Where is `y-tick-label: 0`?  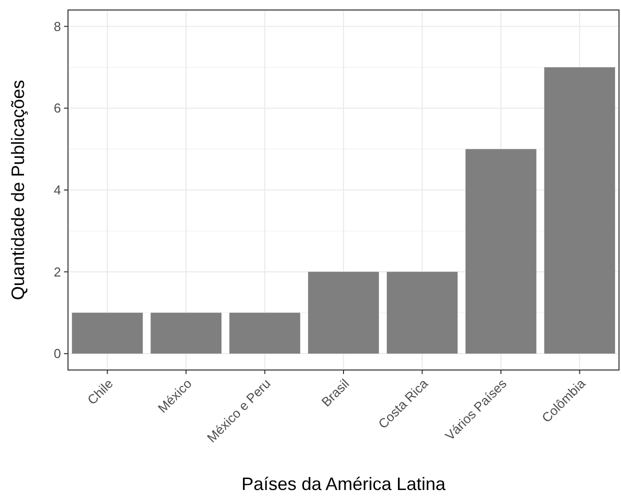 y-tick-label: 0 is located at coordinates (57, 354).